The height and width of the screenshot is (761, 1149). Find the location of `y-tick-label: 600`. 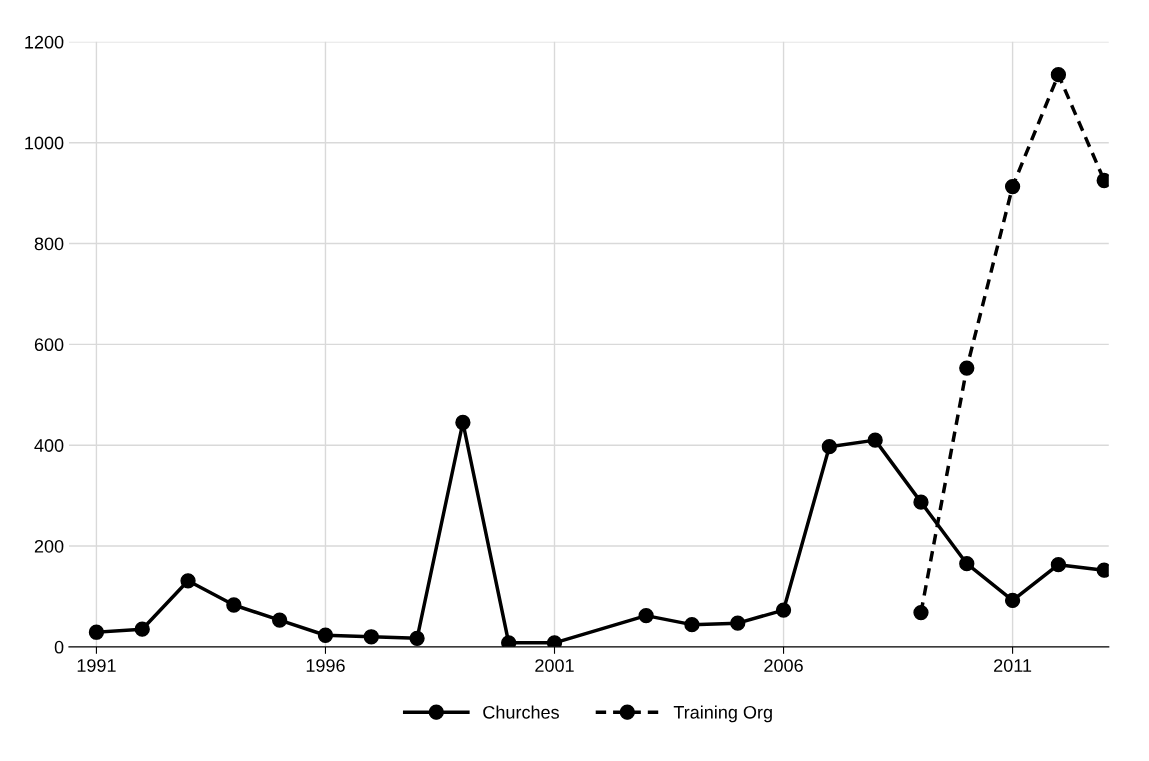

y-tick-label: 600 is located at coordinates (49, 345).